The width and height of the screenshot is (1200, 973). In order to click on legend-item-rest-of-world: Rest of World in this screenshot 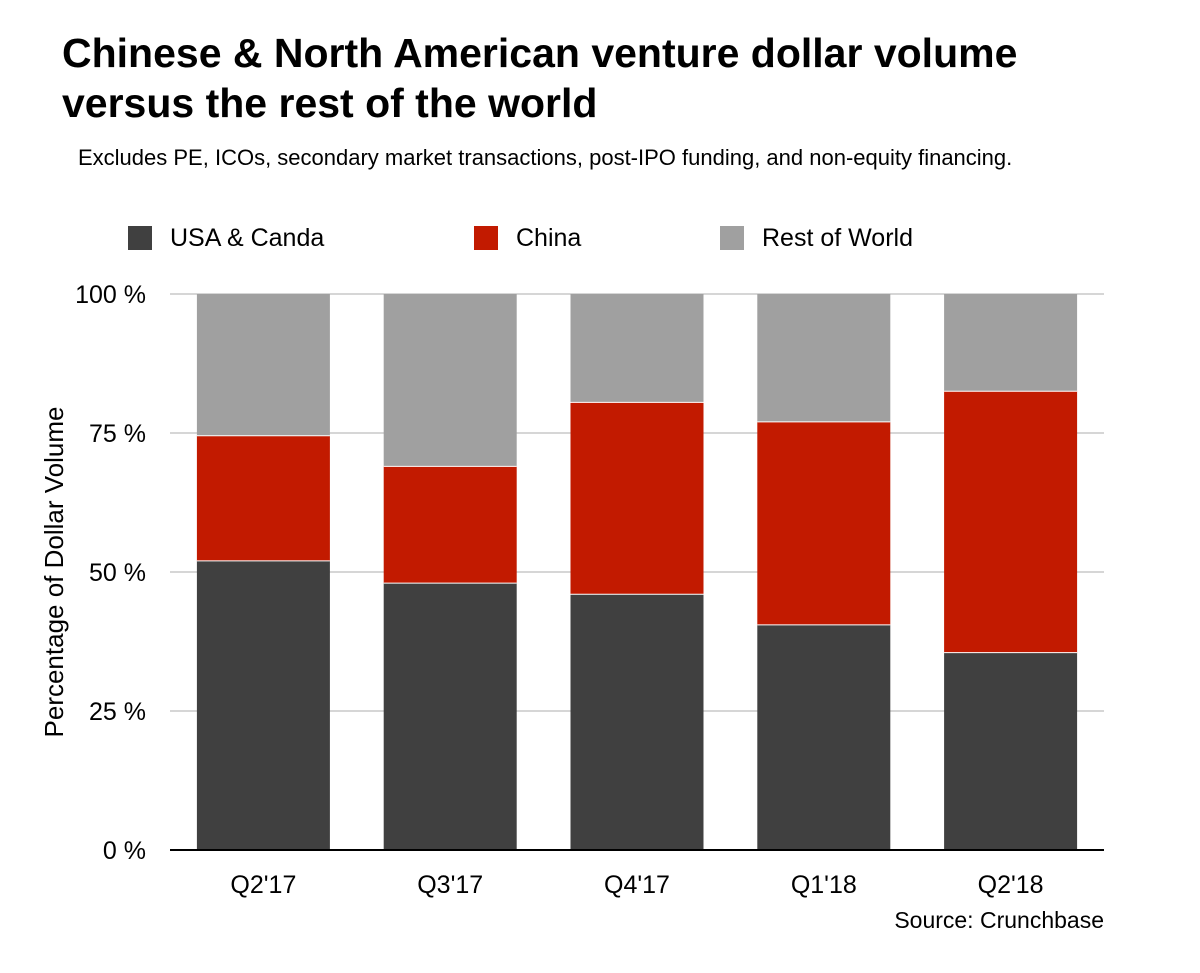, I will do `click(816, 238)`.